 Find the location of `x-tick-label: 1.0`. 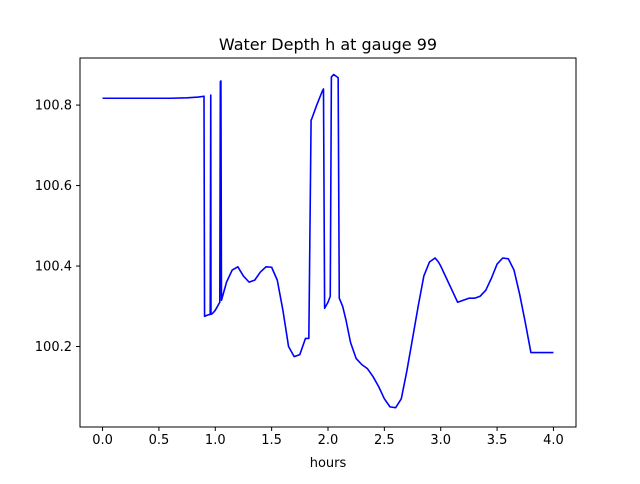

x-tick-label: 1.0 is located at coordinates (215, 440).